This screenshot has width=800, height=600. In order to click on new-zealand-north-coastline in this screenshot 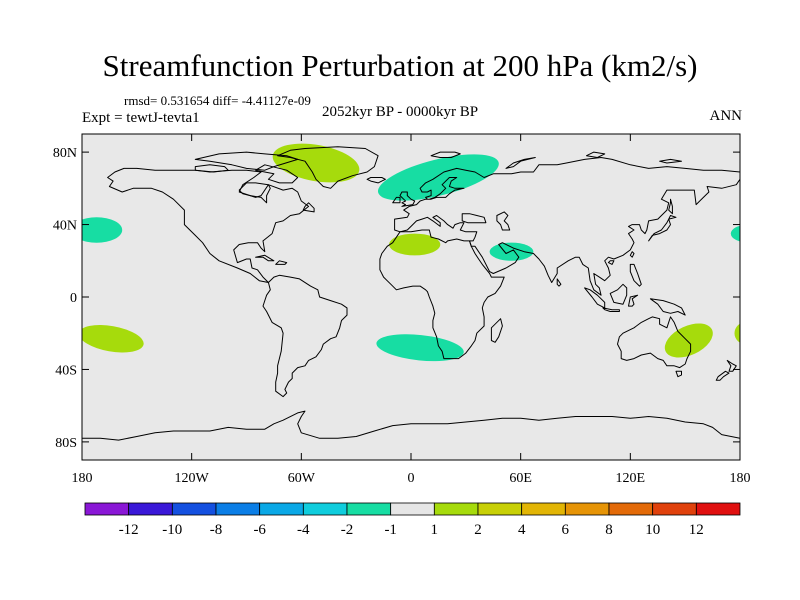, I will do `click(731, 365)`.